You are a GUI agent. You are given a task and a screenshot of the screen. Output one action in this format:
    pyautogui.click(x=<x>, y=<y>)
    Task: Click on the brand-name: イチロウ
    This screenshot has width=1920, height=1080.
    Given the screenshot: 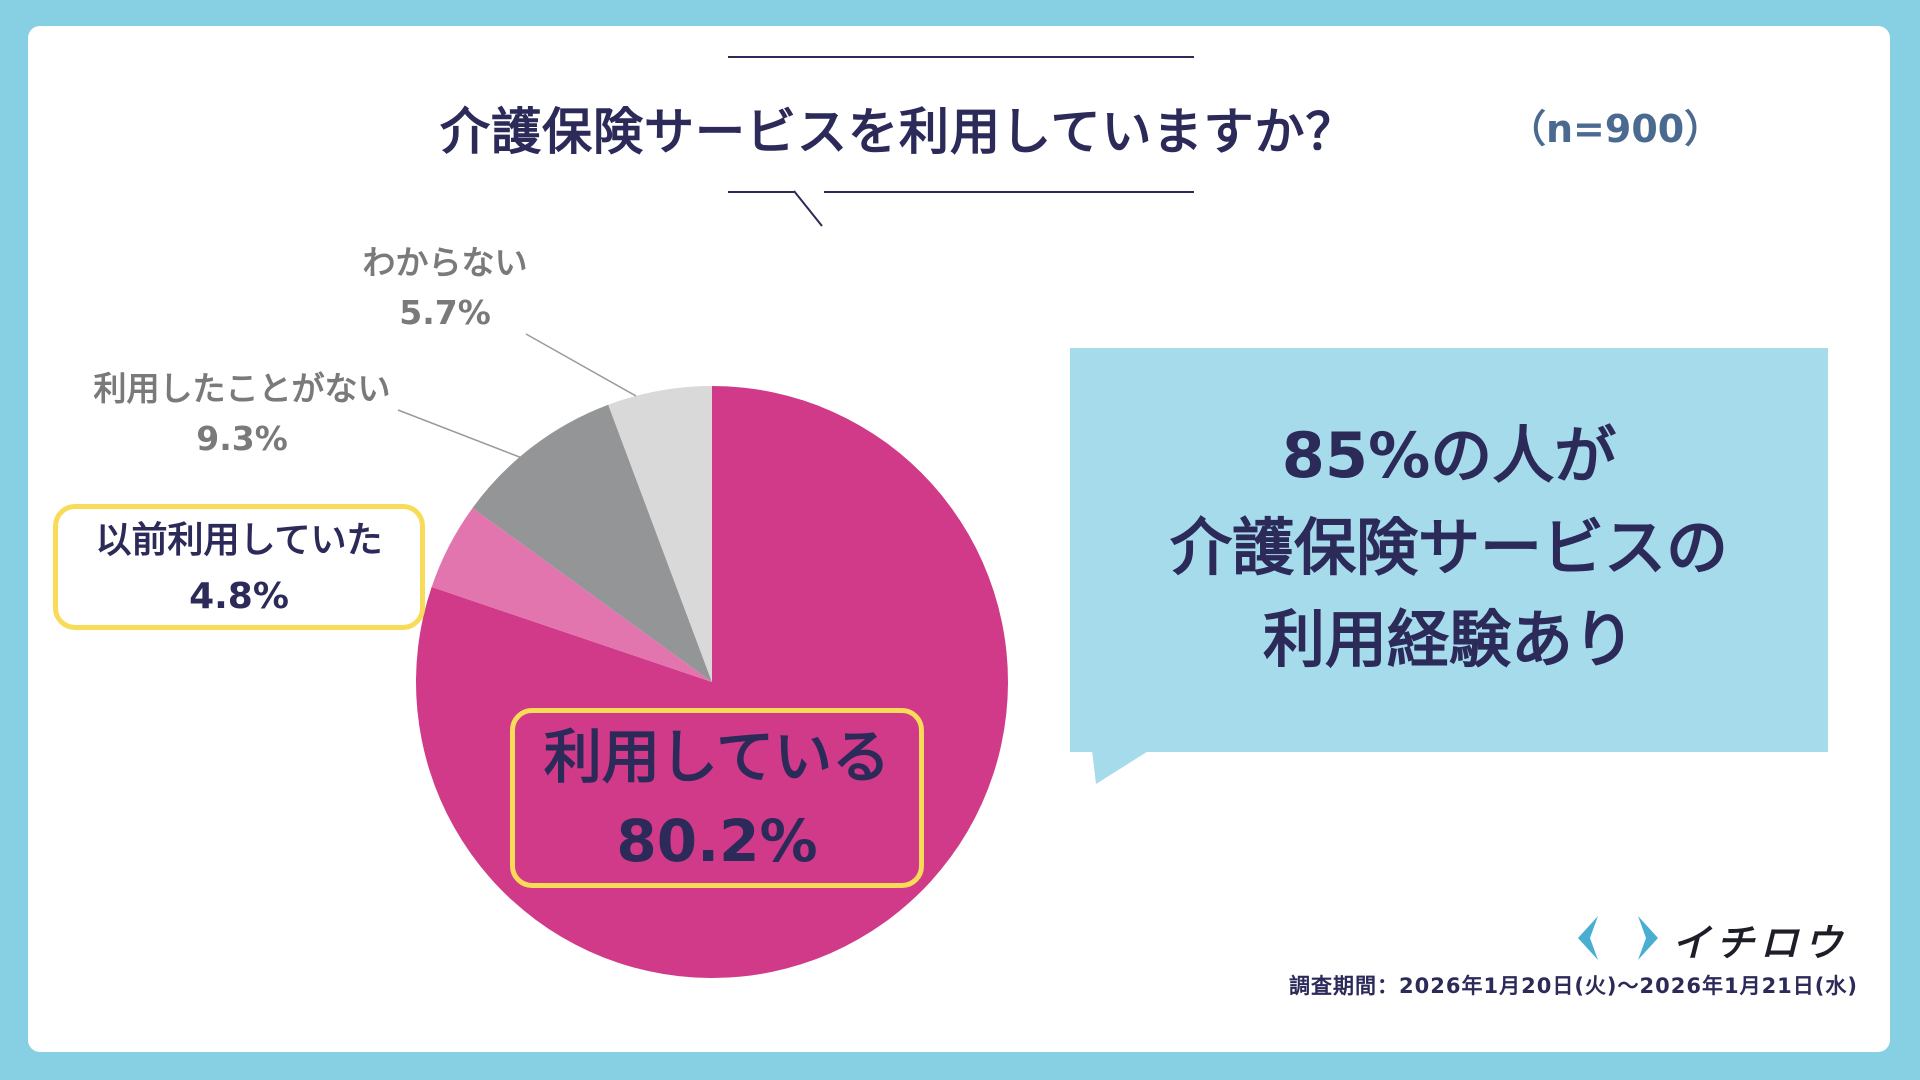 What is the action you would take?
    pyautogui.click(x=1760, y=943)
    